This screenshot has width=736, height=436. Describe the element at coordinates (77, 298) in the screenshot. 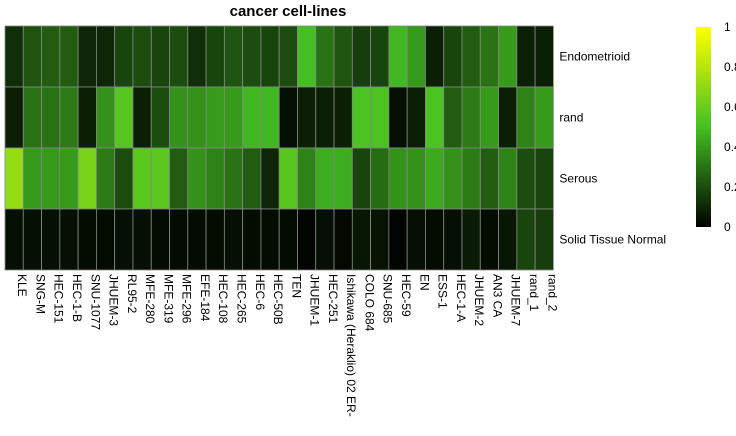

I see `column-label: HEC-1-B` at that location.